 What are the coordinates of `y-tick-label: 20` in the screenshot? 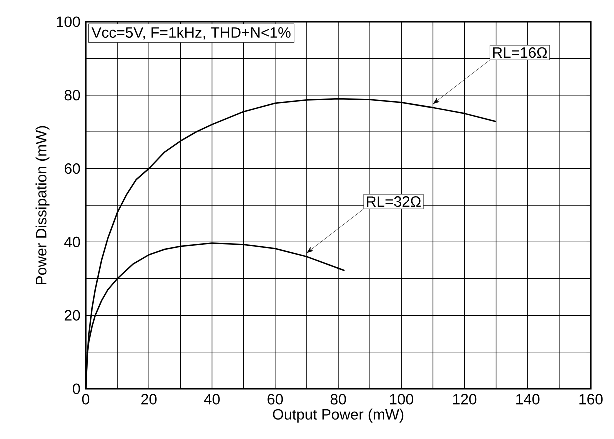 It's located at (72, 315).